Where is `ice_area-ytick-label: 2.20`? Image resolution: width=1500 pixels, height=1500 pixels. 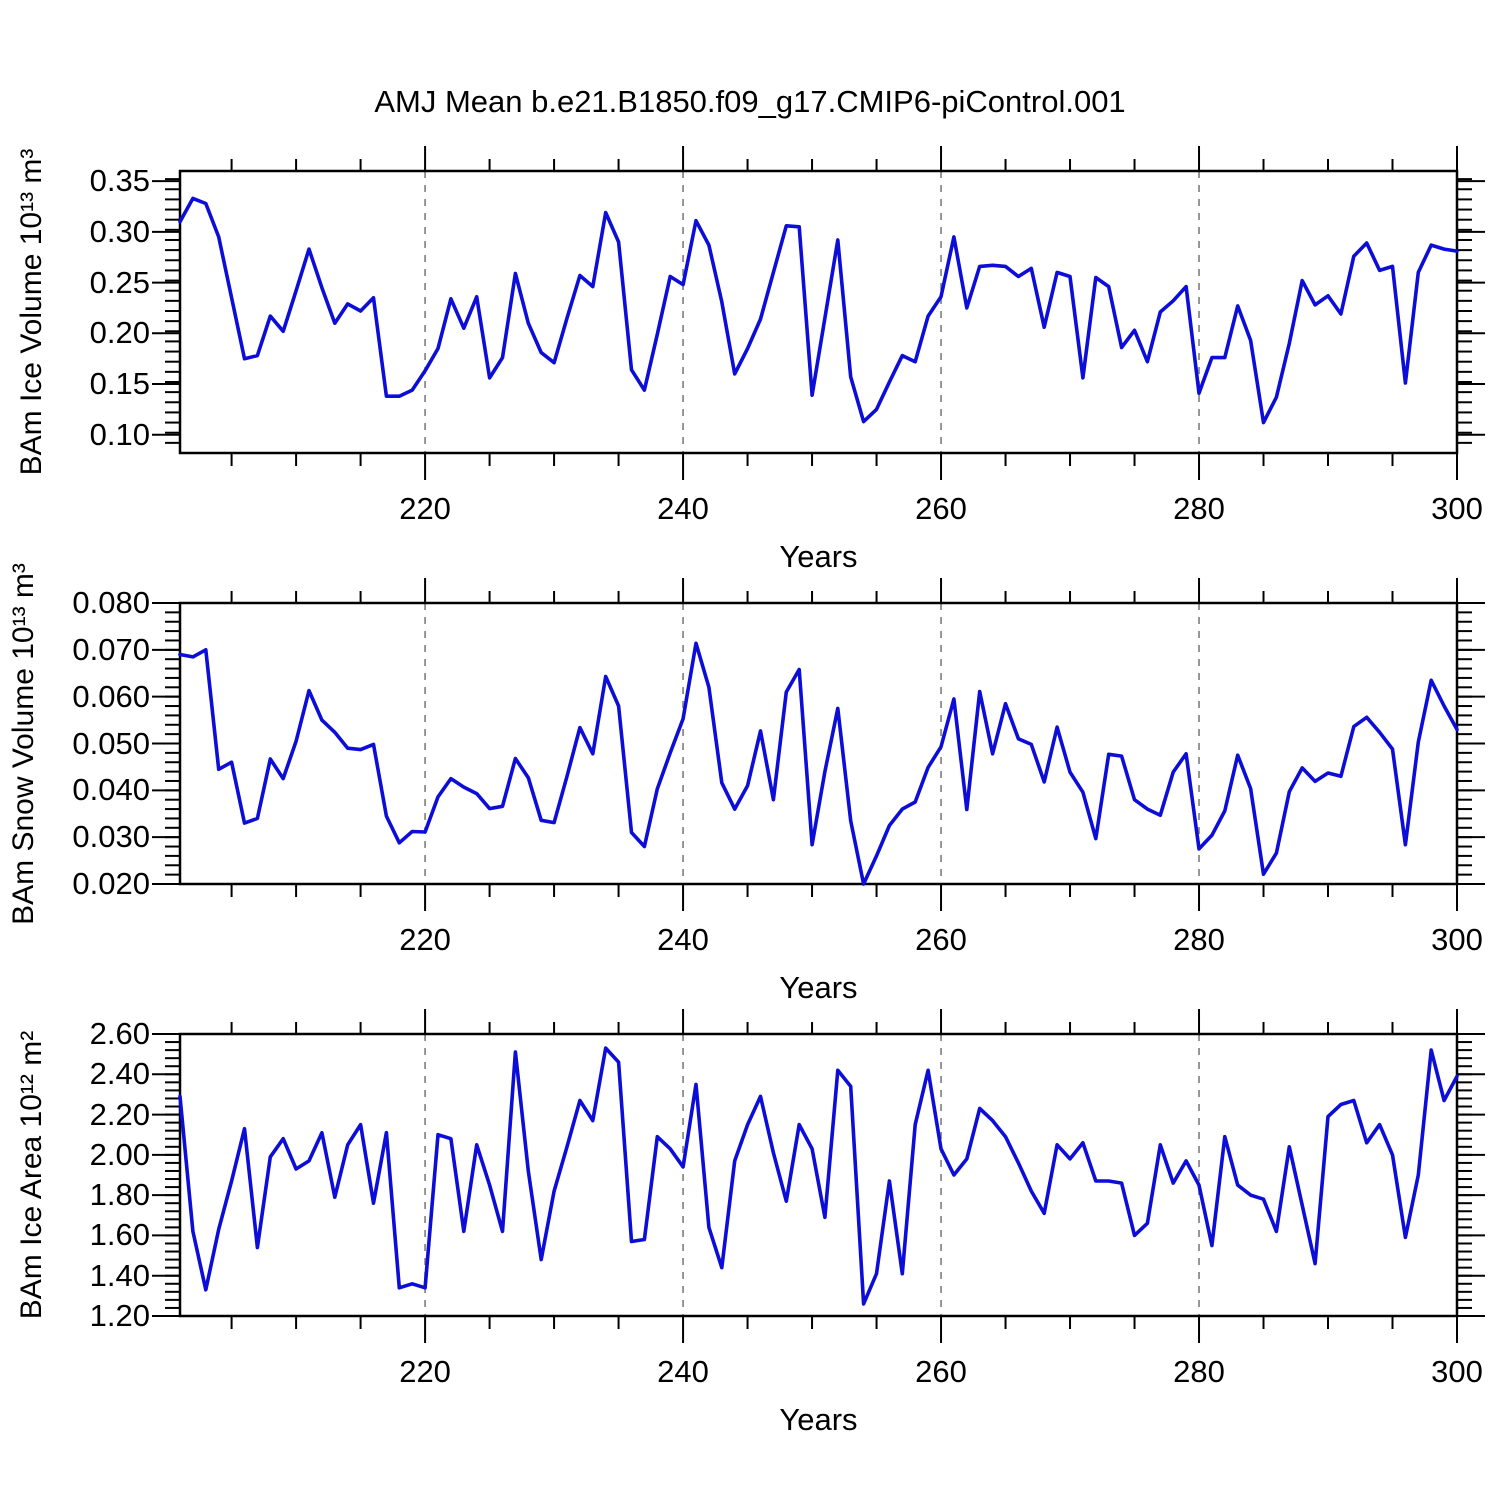 ice_area-ytick-label: 2.20 is located at coordinates (119, 1114).